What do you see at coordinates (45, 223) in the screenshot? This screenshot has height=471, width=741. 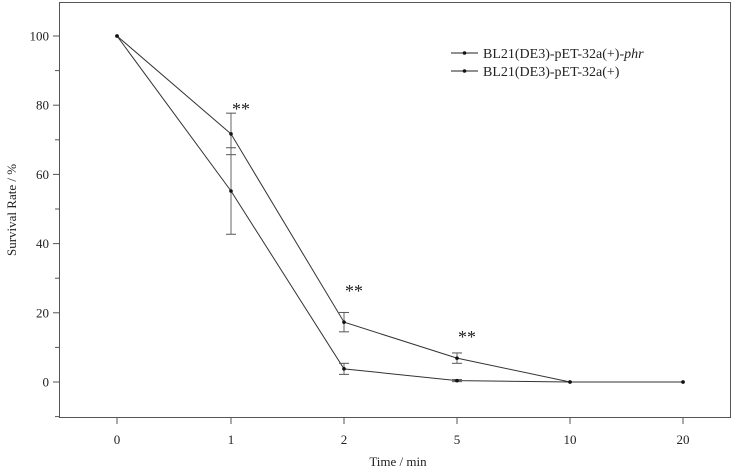 I see `y-axis: 0 20 40 60 80 100` at bounding box center [45, 223].